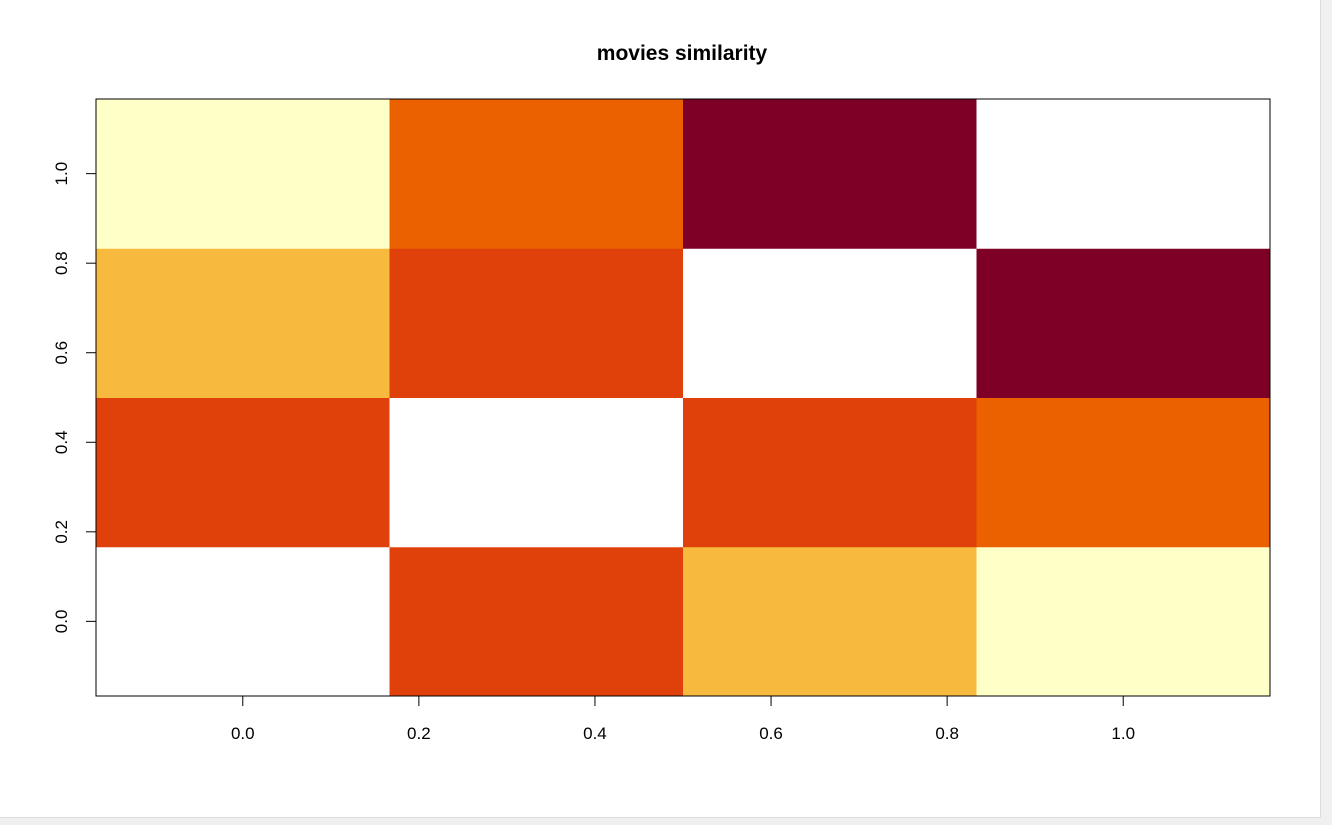 The height and width of the screenshot is (825, 1332). Describe the element at coordinates (74, 398) in the screenshot. I see `y-axis: 0.0 0.2 0.4 0.6 0.8 1.0` at that location.